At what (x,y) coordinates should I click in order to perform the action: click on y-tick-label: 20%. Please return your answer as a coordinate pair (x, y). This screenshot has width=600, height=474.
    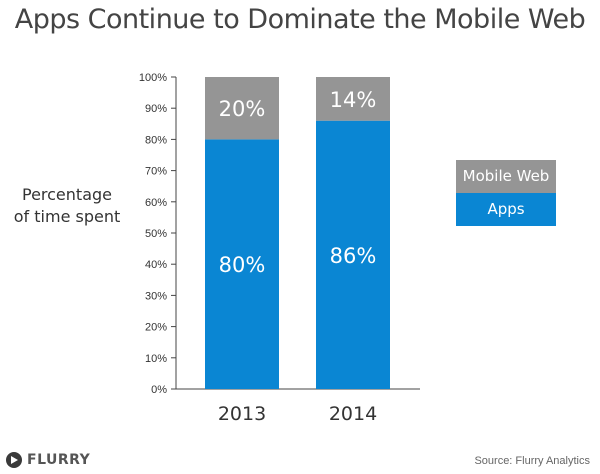
    Looking at the image, I should click on (156, 328).